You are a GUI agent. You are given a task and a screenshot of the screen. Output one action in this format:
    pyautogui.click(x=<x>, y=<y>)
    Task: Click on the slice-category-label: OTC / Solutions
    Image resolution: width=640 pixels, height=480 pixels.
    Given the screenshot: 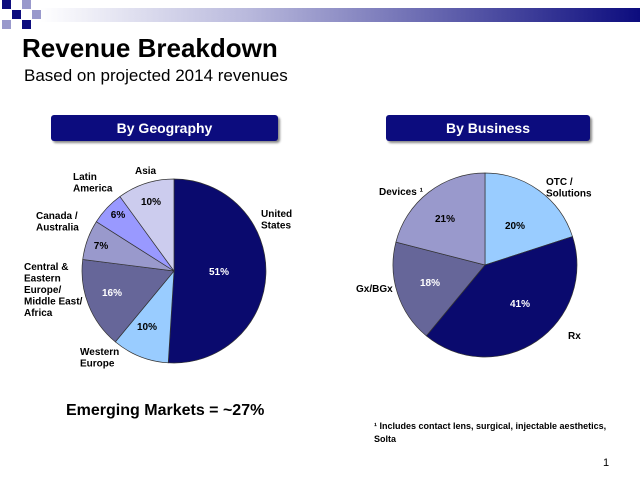 What is the action you would take?
    pyautogui.click(x=569, y=188)
    